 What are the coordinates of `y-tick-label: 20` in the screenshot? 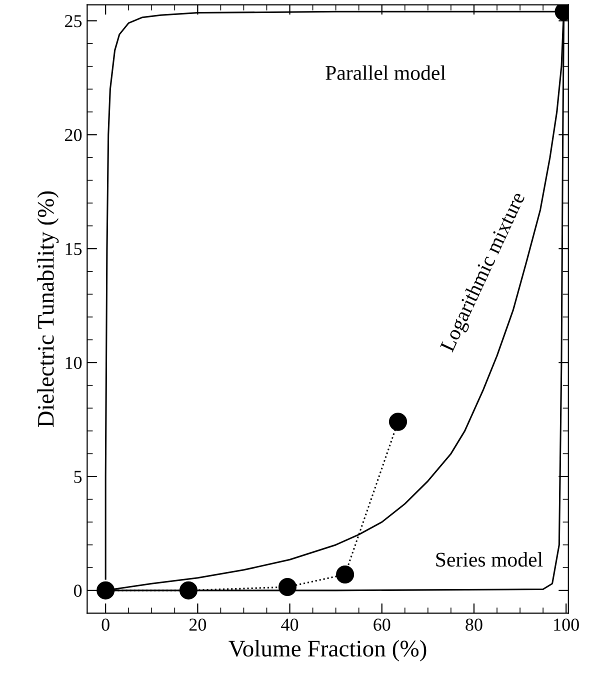 It's located at (73, 135).